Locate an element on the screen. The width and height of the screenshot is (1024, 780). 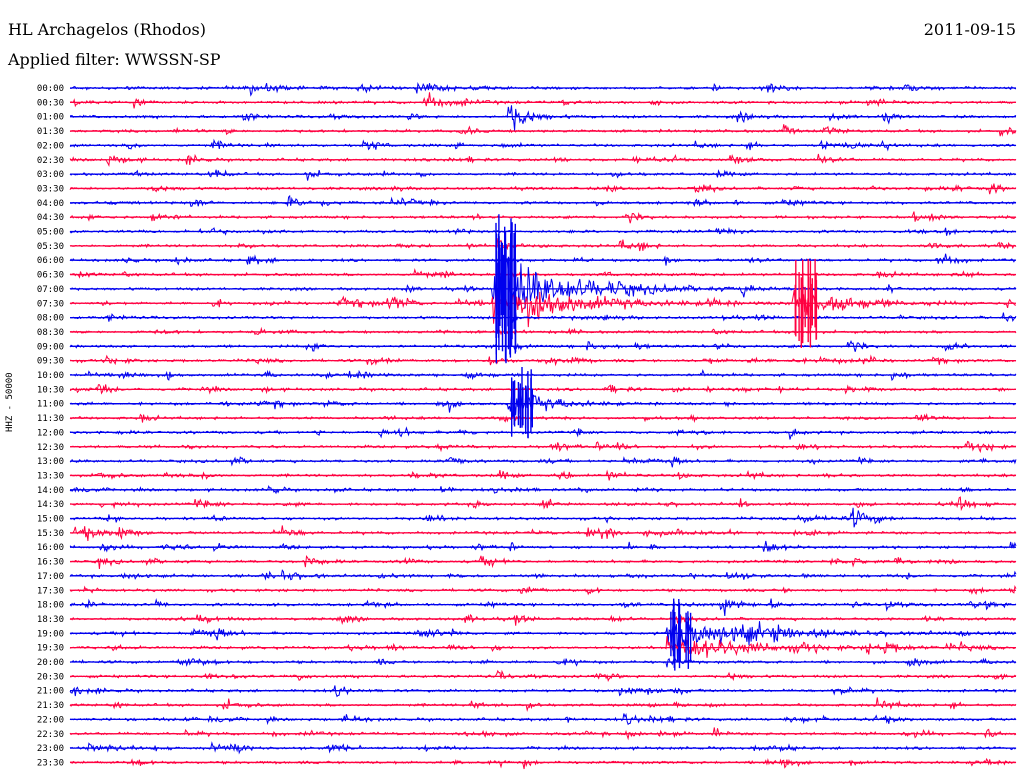
row-time-label: 23:00 is located at coordinates (50, 749).